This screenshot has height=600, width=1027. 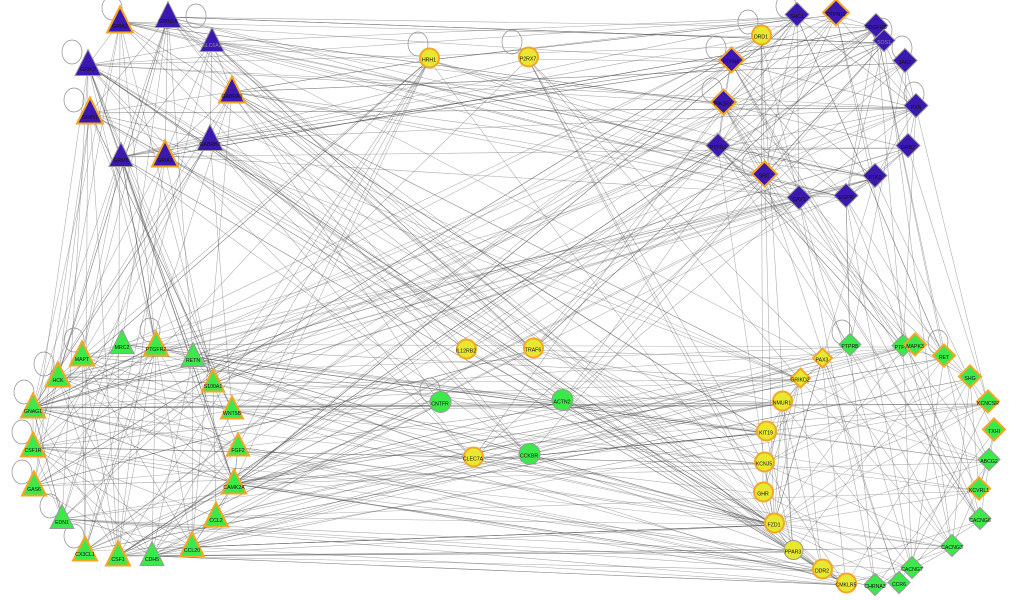 What do you see at coordinates (216, 515) in the screenshot?
I see `network-node: CCL2` at bounding box center [216, 515].